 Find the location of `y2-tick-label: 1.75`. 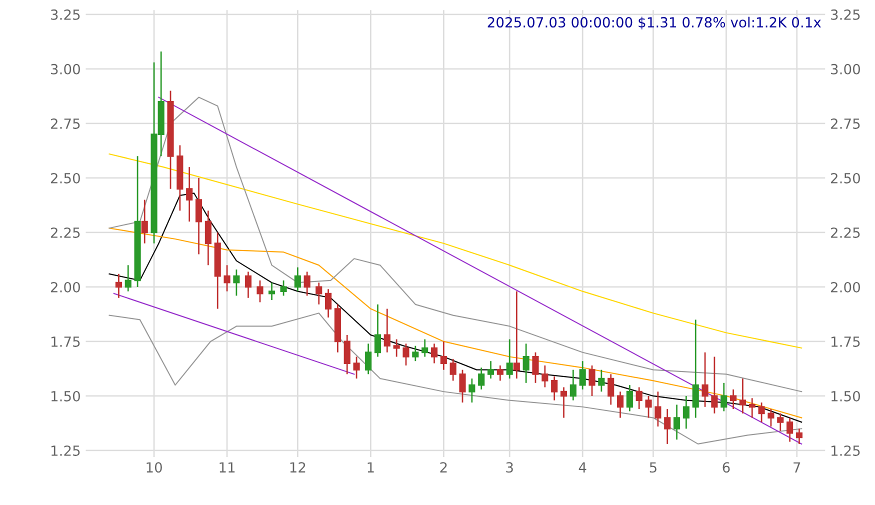

y2-tick-label: 1.75 is located at coordinates (846, 341).